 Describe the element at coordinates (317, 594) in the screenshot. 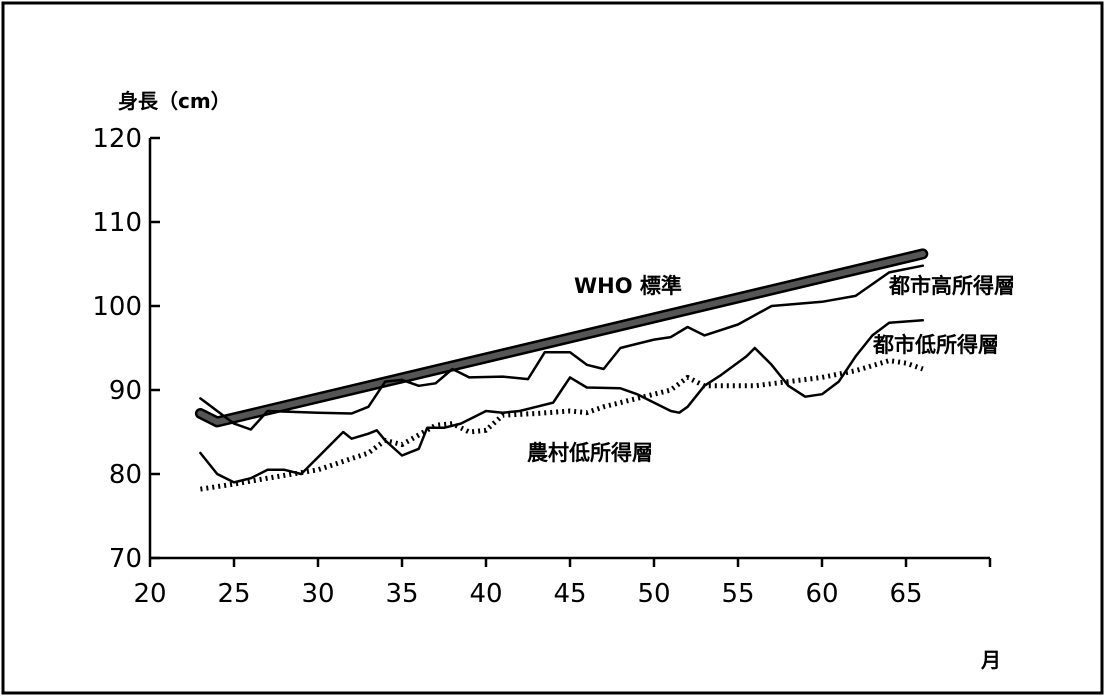

I see `x-tick-label: 30` at that location.